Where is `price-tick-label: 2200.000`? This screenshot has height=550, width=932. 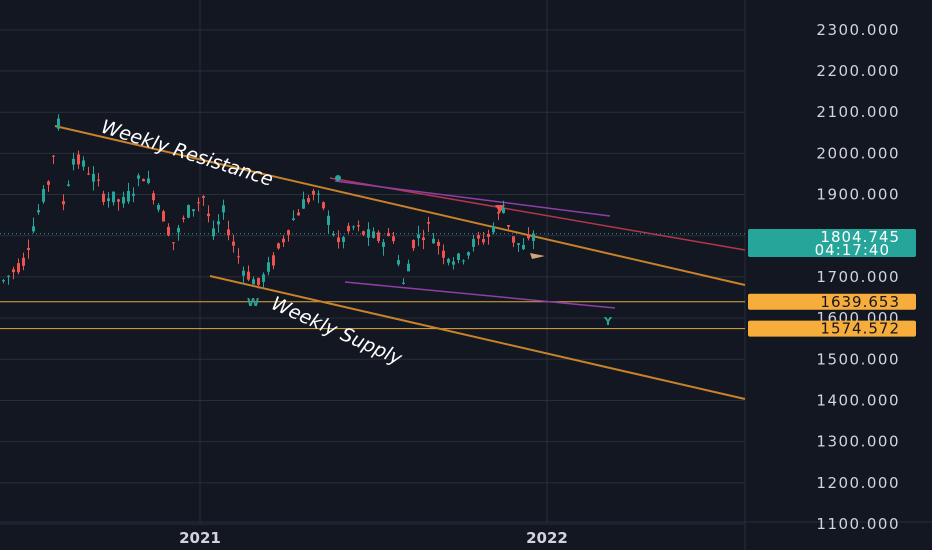 price-tick-label: 2200.000 is located at coordinates (858, 71).